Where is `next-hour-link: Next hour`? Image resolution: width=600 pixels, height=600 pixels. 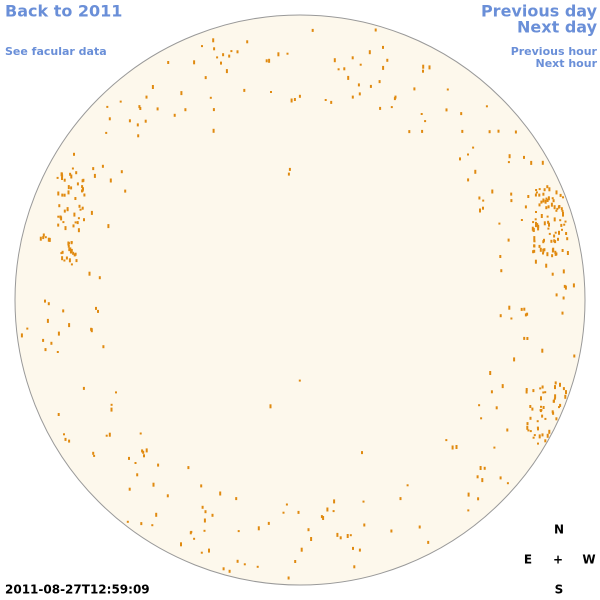
next-hour-link: Next hour is located at coordinates (567, 63).